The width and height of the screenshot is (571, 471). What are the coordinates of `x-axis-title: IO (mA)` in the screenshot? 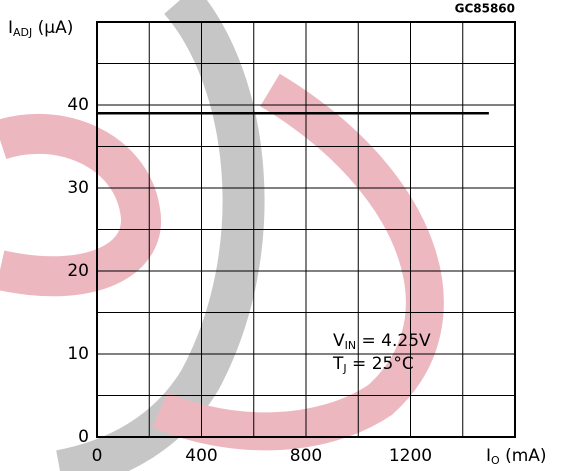 It's located at (516, 456).